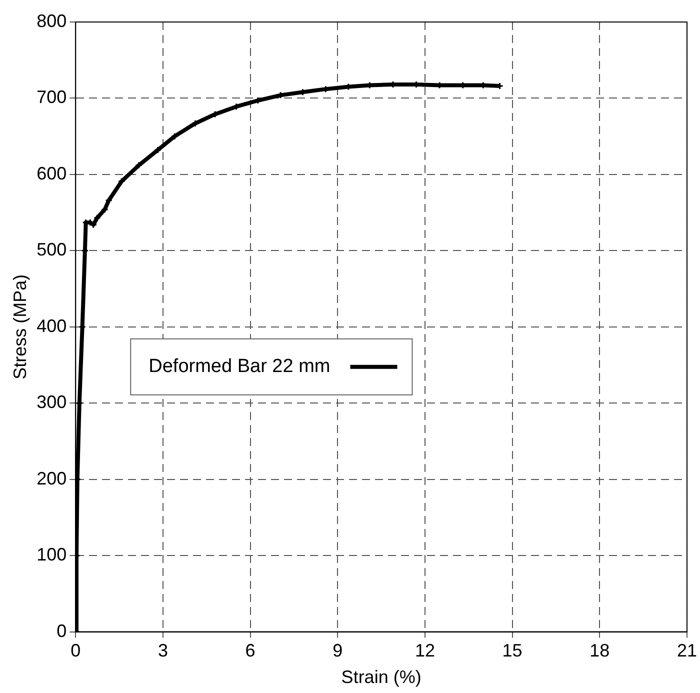  What do you see at coordinates (20, 327) in the screenshot?
I see `y-axis-title: Stress (MPa)` at bounding box center [20, 327].